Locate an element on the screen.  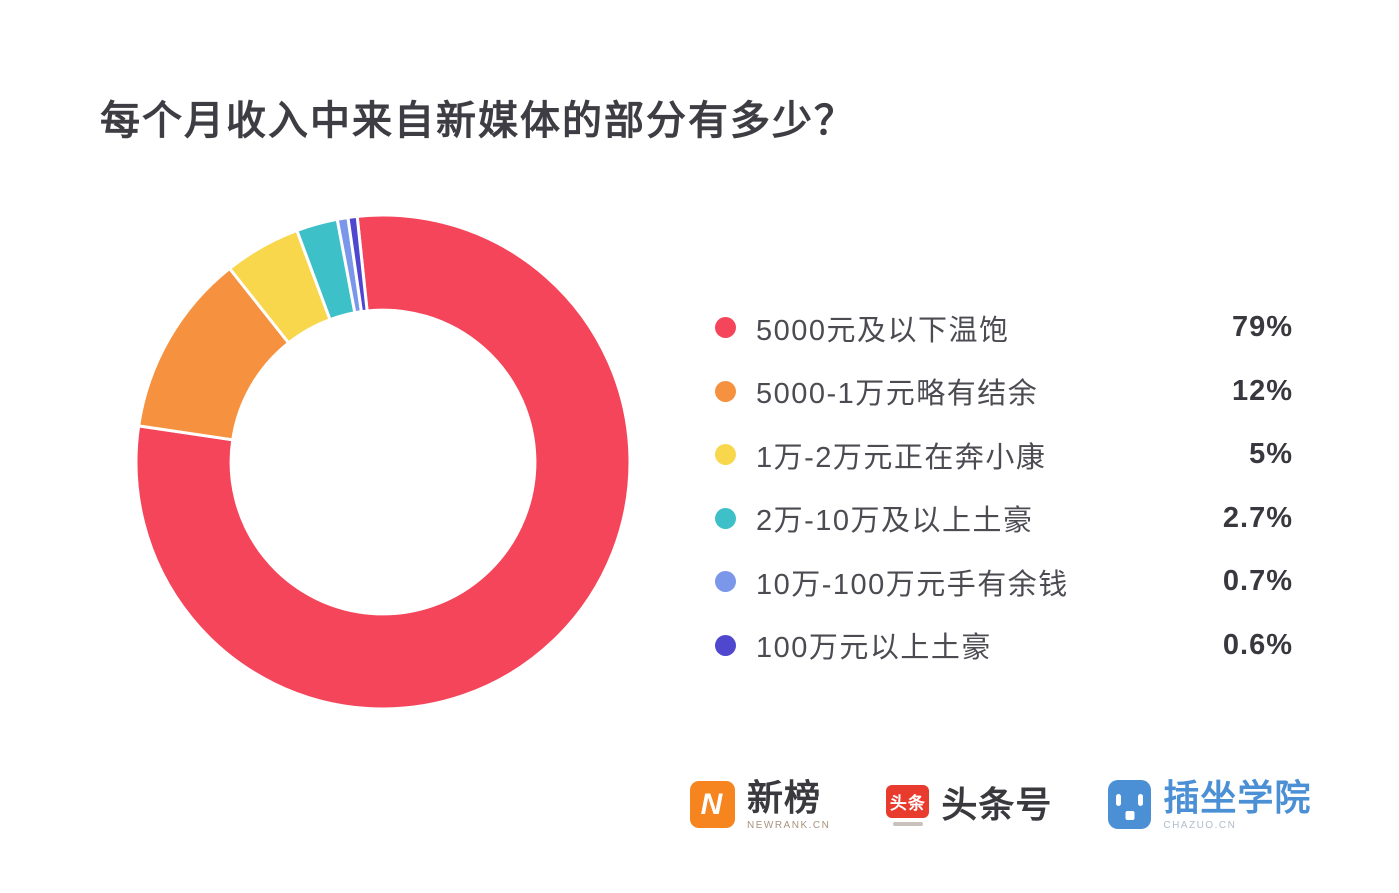
toutiao-icon: 头条 is located at coordinates (908, 805).